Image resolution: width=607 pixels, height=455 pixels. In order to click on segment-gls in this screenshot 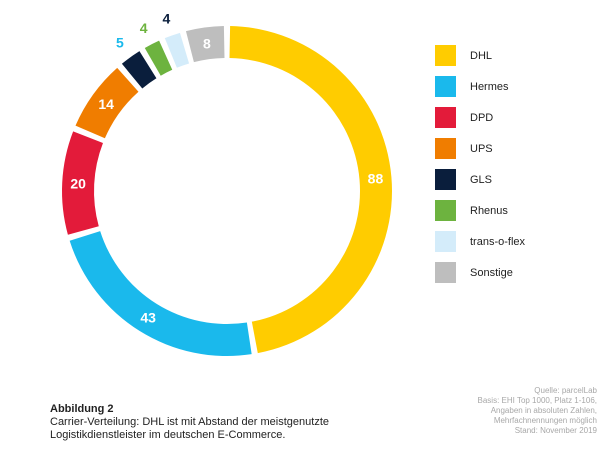, I will do `click(139, 70)`.